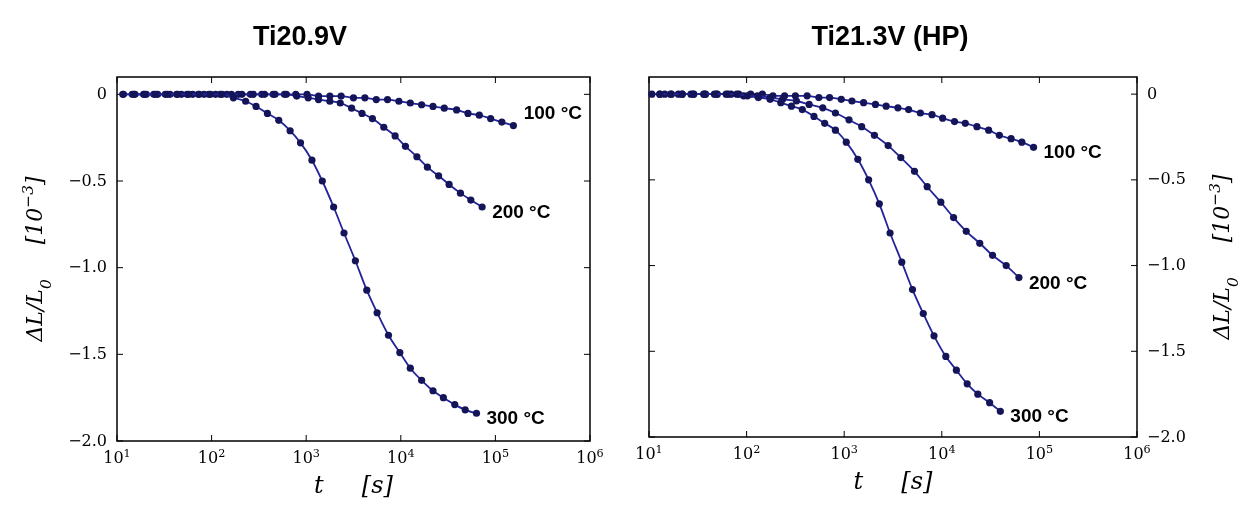  Describe the element at coordinates (87, 353) in the screenshot. I see `y-tick-label: −1.5` at that location.